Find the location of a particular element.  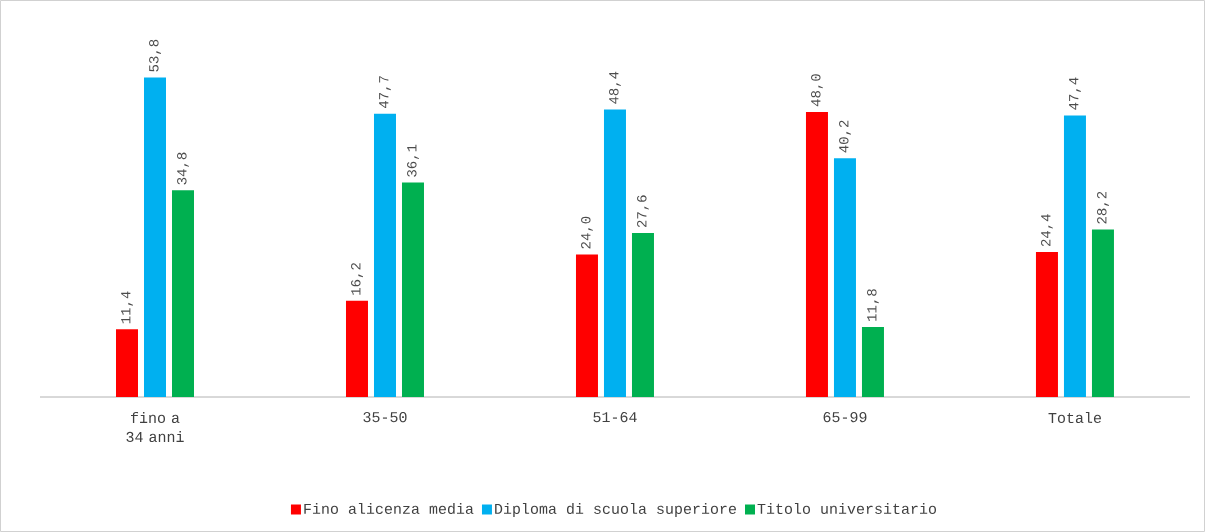

x-tick-label: fino a 34 anni is located at coordinates (155, 427).